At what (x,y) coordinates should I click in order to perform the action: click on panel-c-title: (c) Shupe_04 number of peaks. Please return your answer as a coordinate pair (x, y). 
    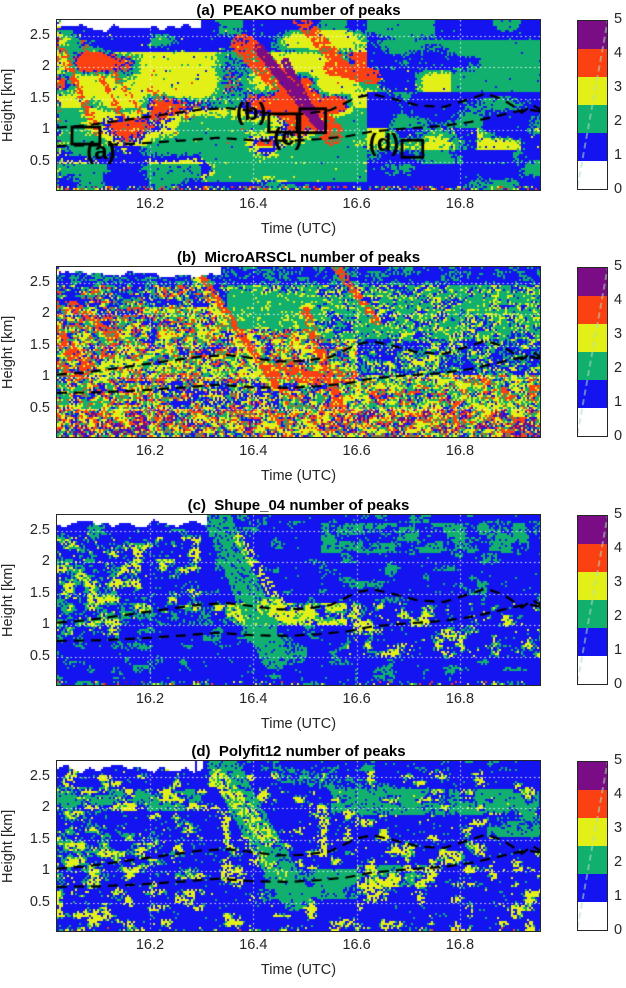
    Looking at the image, I should click on (298, 505).